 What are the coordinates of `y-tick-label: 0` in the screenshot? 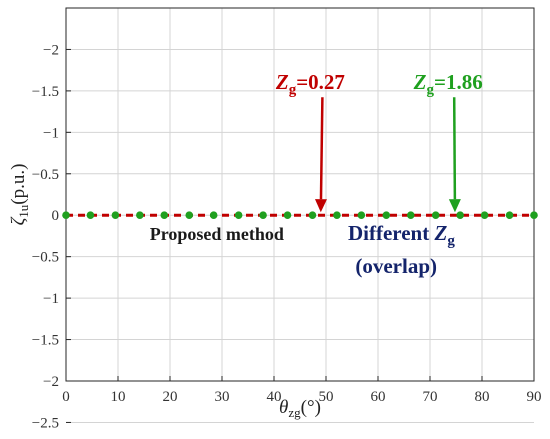 It's located at (56, 216).